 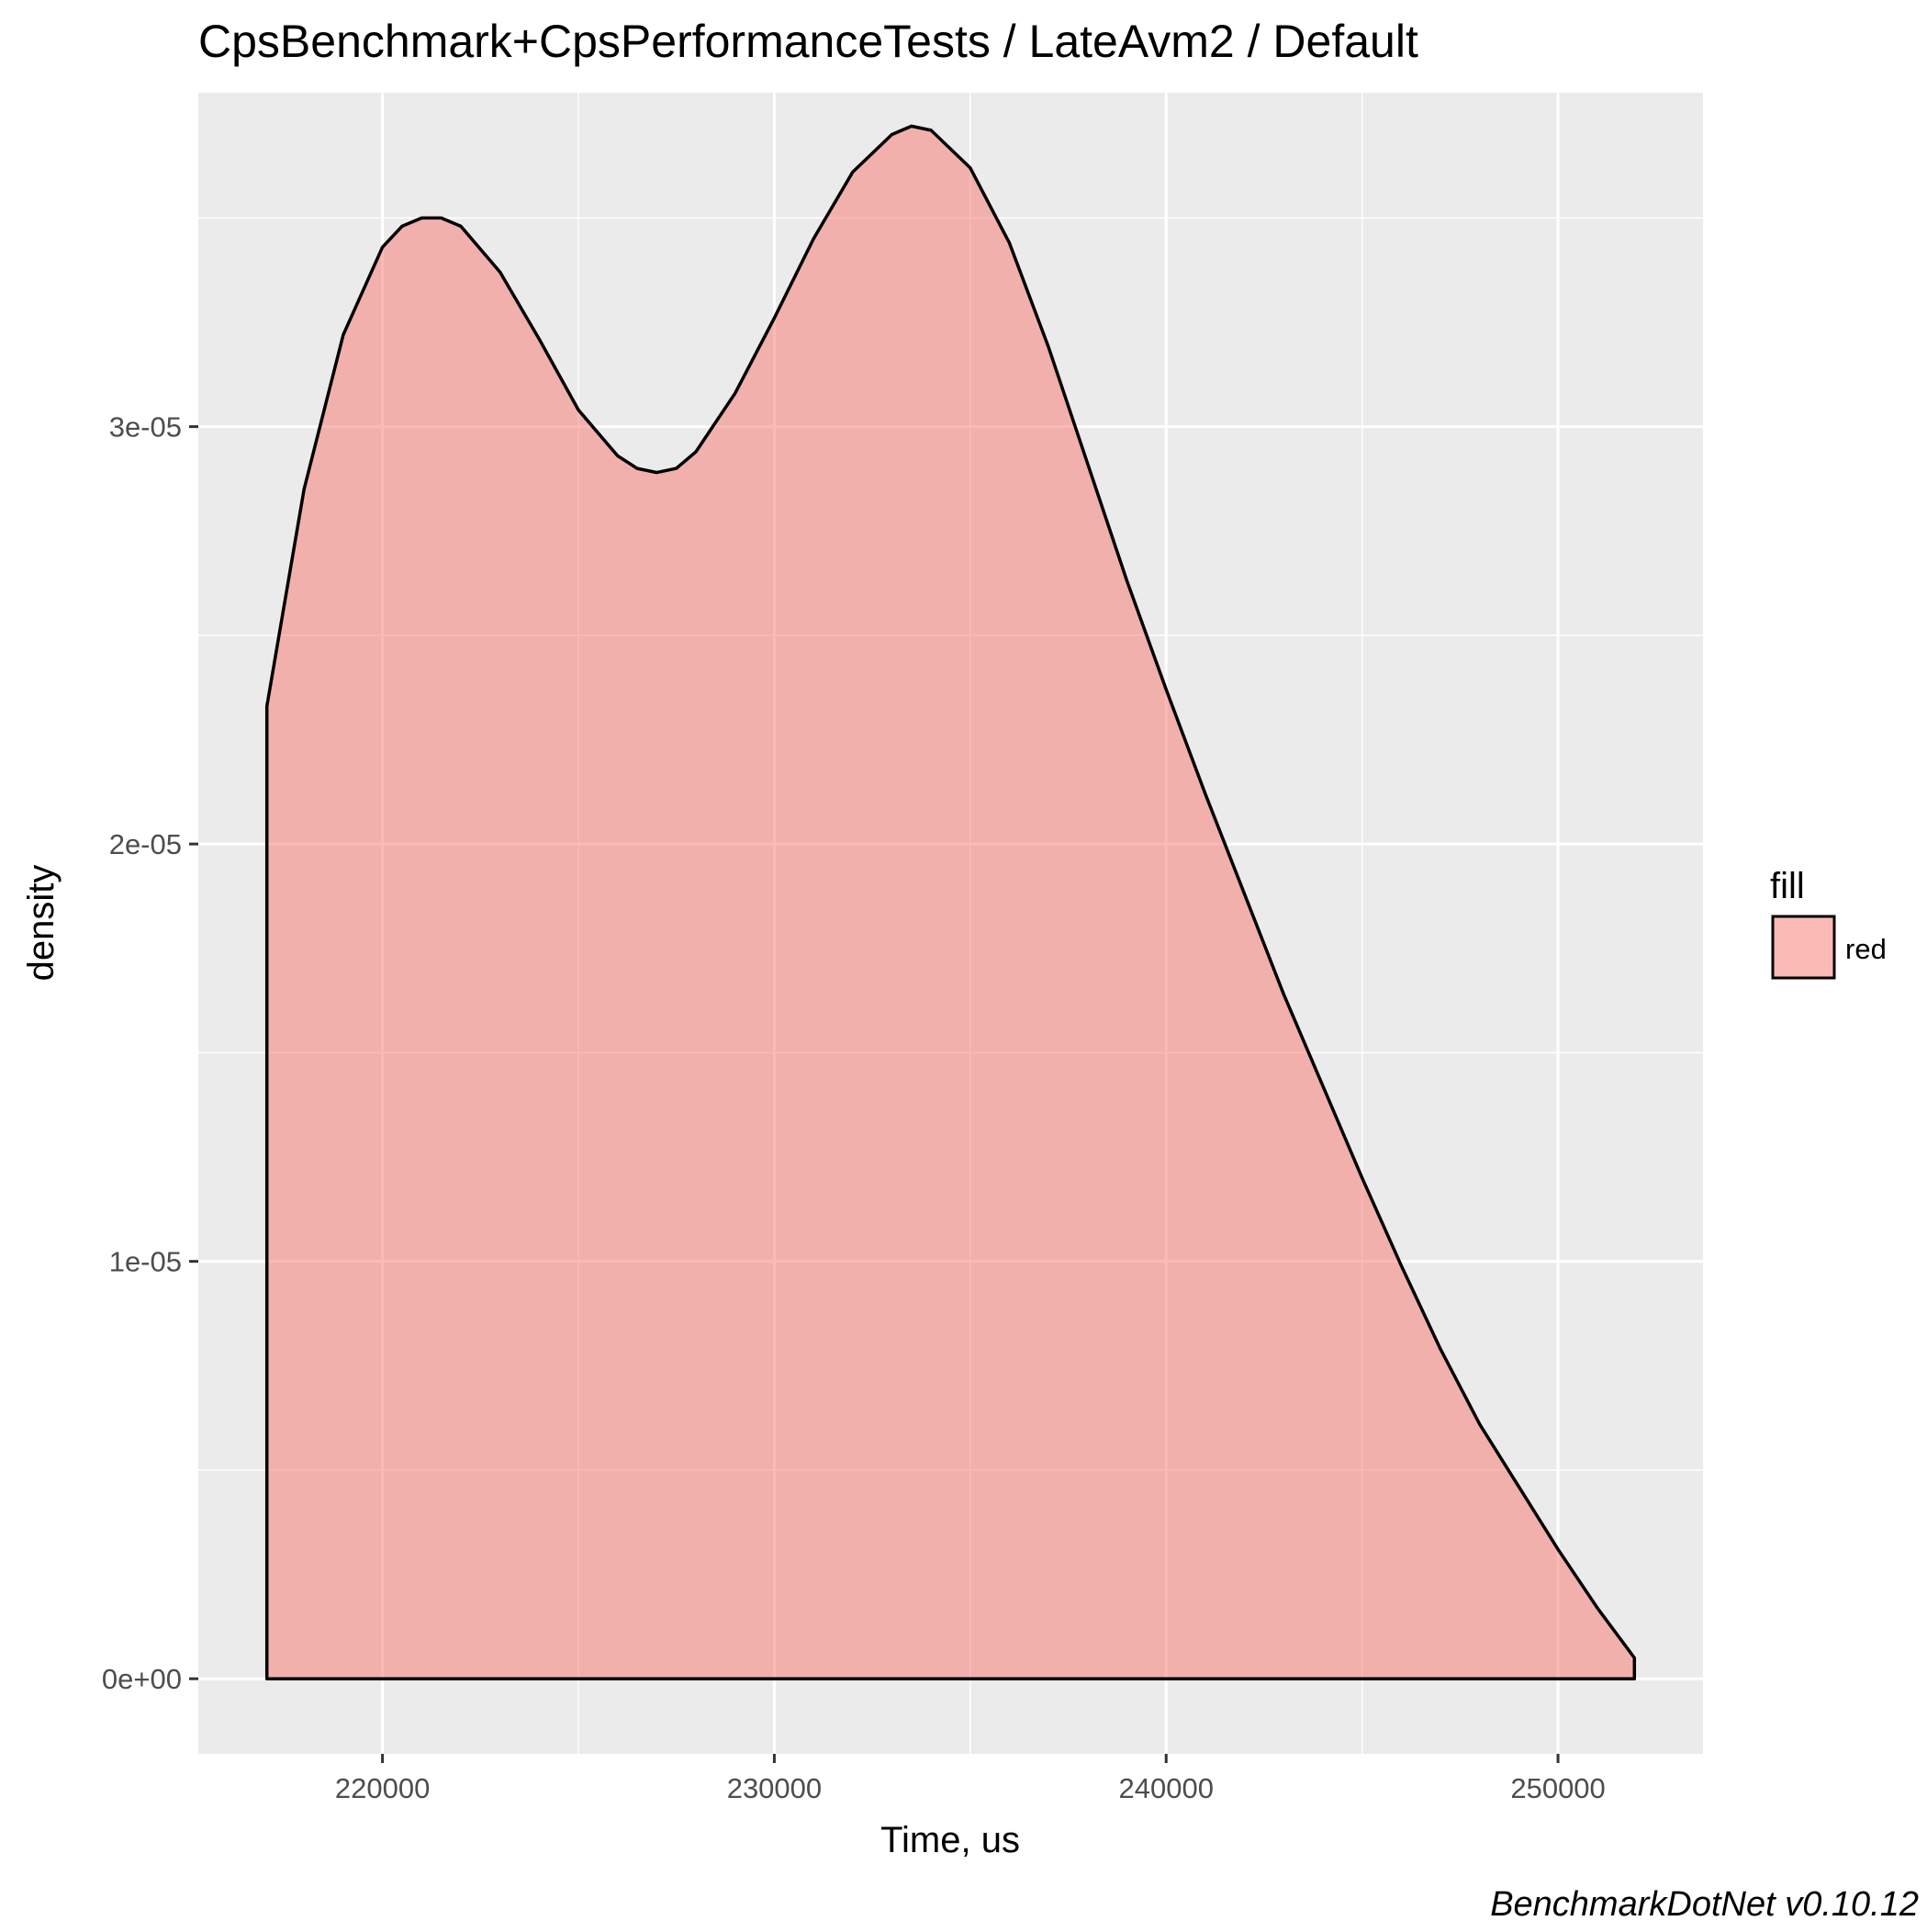 What do you see at coordinates (146, 427) in the screenshot?
I see `y-tick-label: 3e-05` at bounding box center [146, 427].